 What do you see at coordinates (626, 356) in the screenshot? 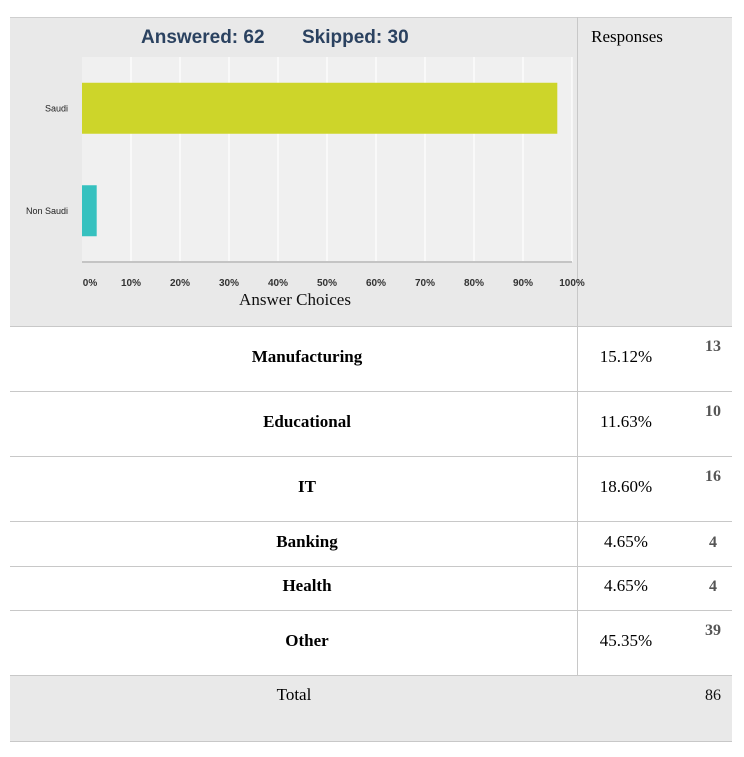
I see `row-percentage: 15.12%` at bounding box center [626, 356].